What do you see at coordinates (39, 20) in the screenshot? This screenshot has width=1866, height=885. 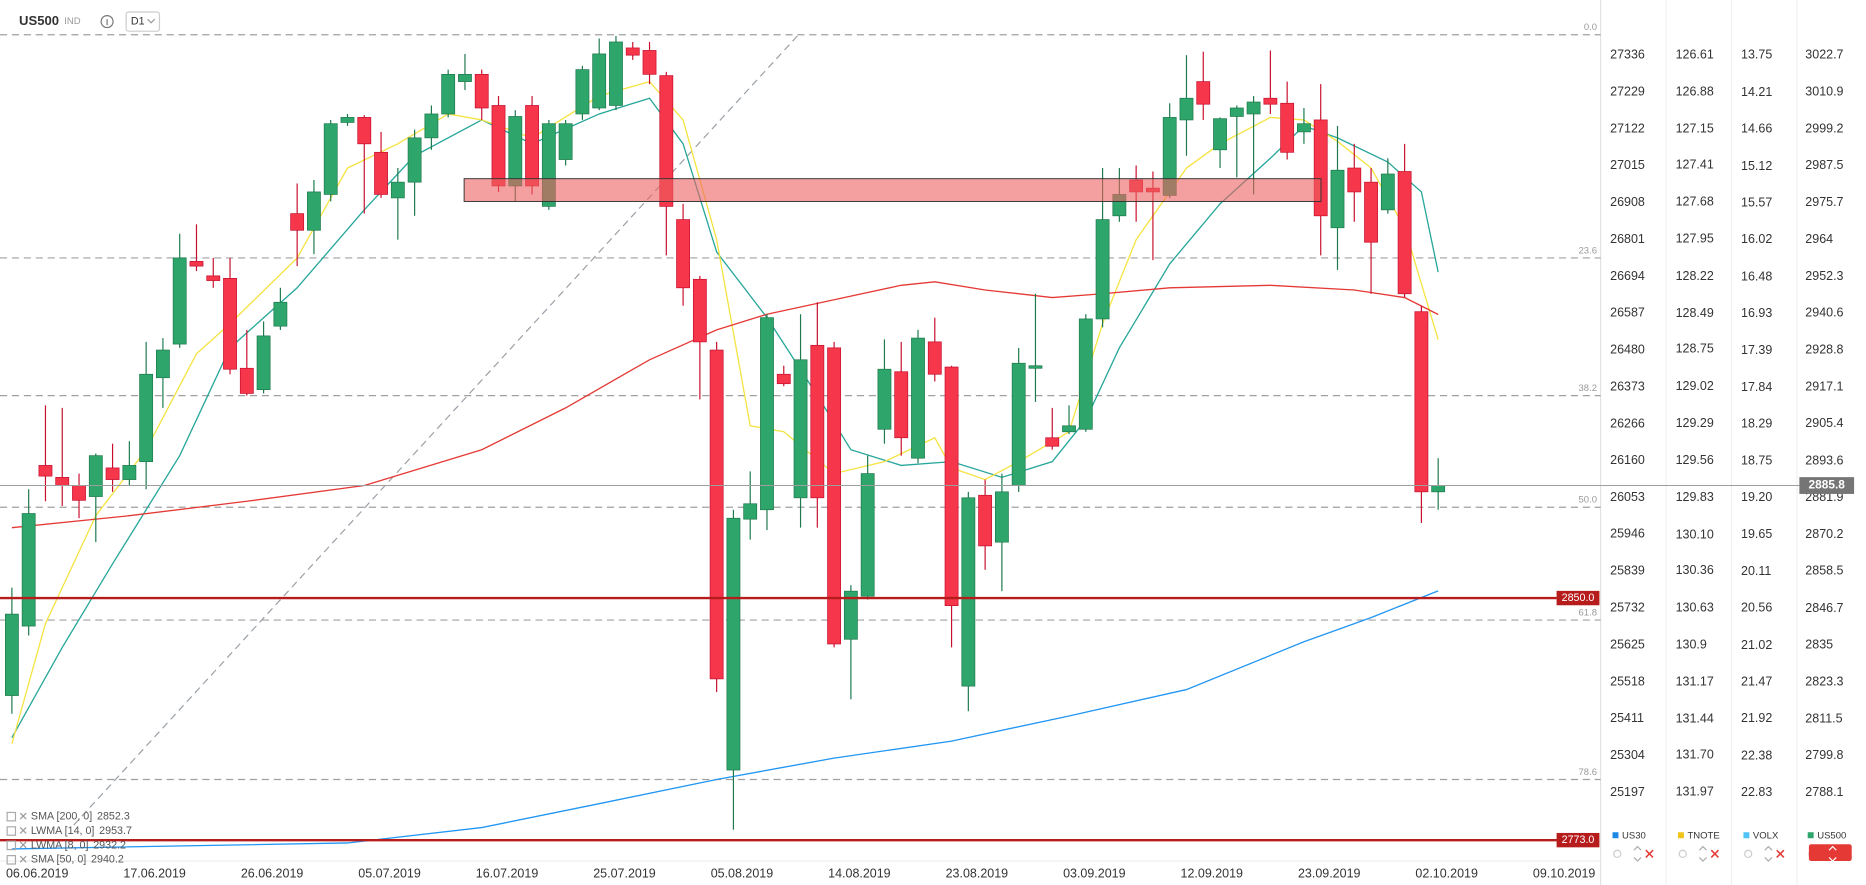 I see `symbol: US500` at bounding box center [39, 20].